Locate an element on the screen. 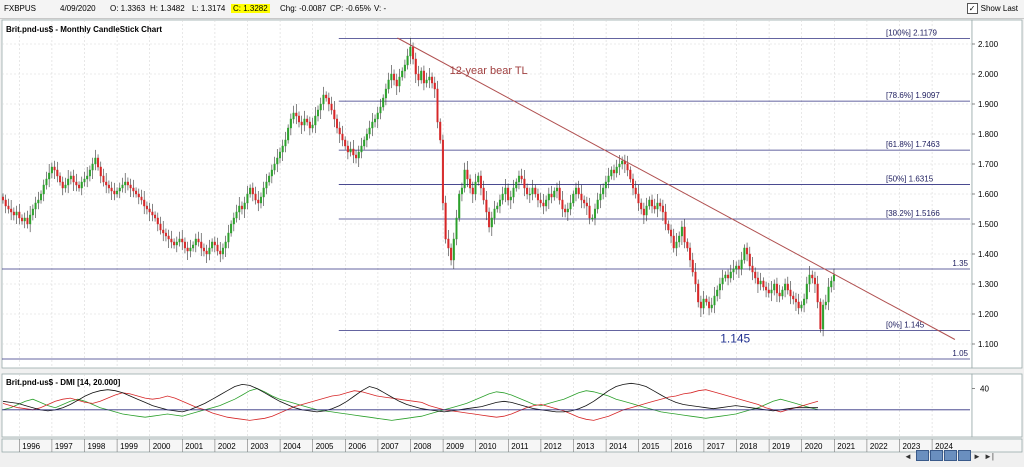  zoom-in-icon is located at coordinates (922, 455).